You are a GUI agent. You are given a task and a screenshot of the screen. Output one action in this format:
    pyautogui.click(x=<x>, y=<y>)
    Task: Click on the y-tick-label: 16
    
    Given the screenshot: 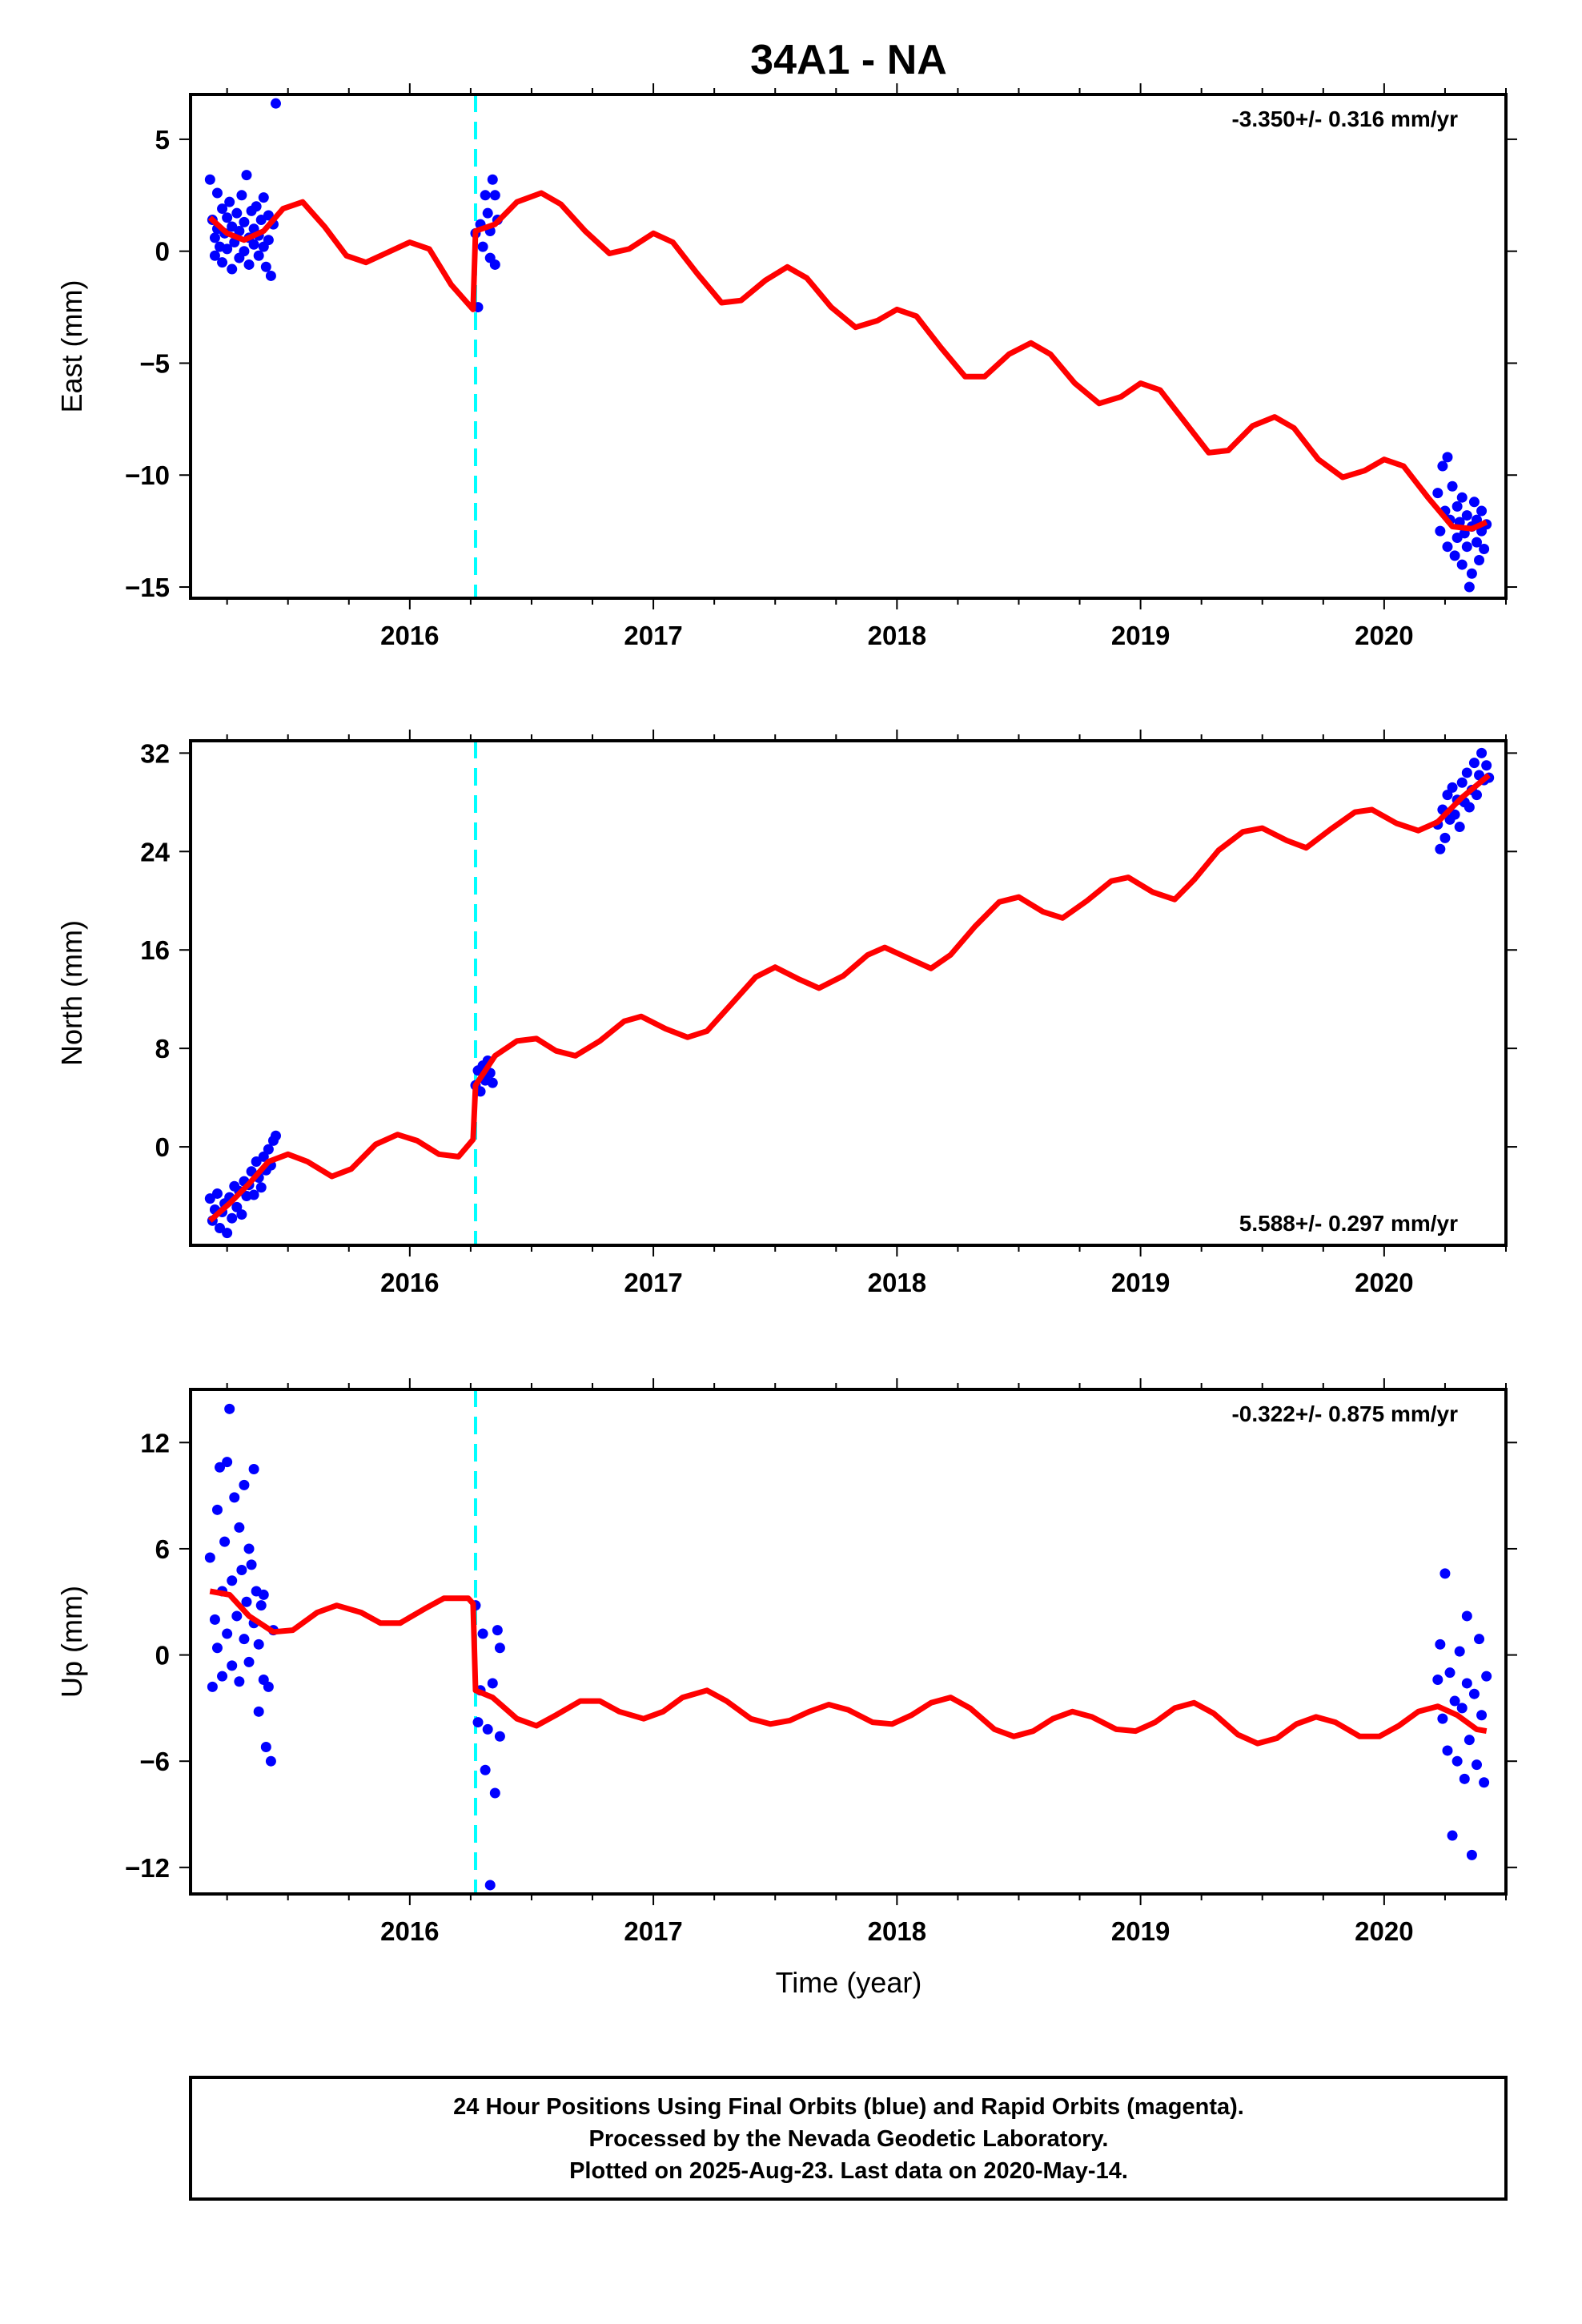 What is the action you would take?
    pyautogui.click(x=155, y=950)
    